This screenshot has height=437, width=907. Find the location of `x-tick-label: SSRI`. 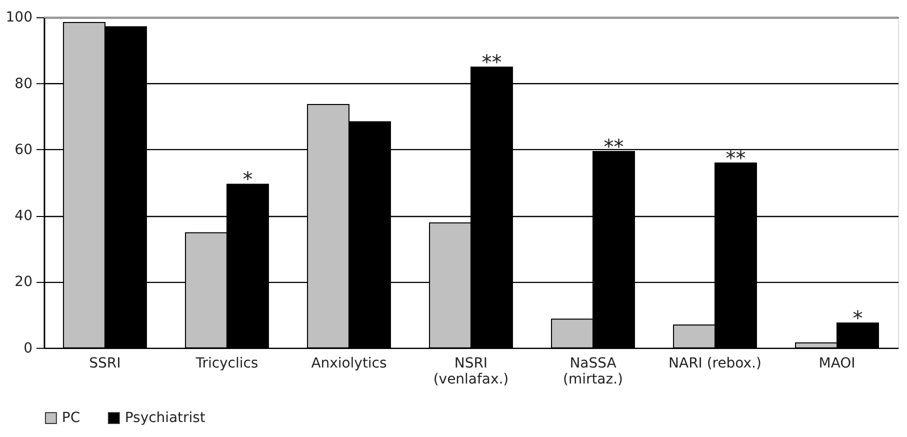

x-tick-label: SSRI is located at coordinates (105, 363).